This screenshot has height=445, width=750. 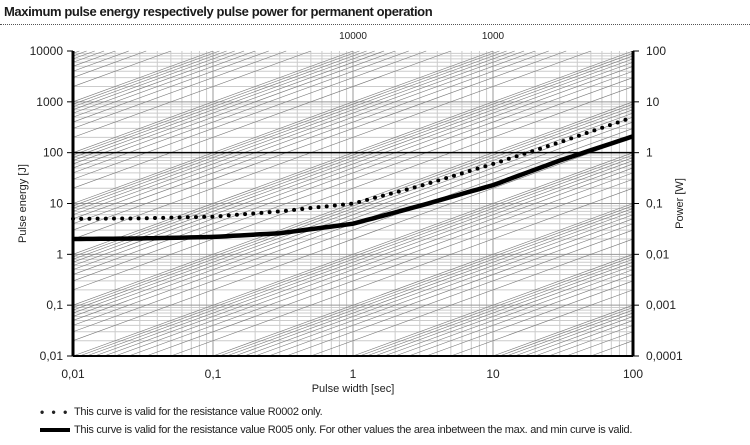 What do you see at coordinates (59, 254) in the screenshot?
I see `y-tick-label: 1` at bounding box center [59, 254].